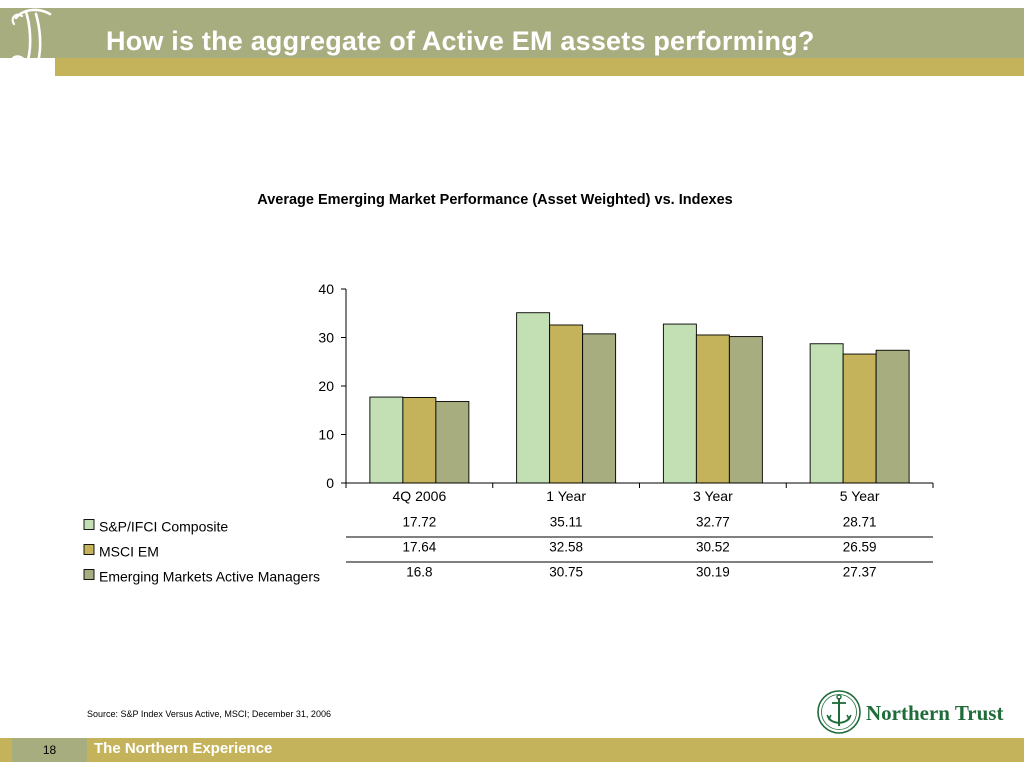 The height and width of the screenshot is (768, 1024). What do you see at coordinates (419, 522) in the screenshot?
I see `data-table-value: 17.72` at bounding box center [419, 522].